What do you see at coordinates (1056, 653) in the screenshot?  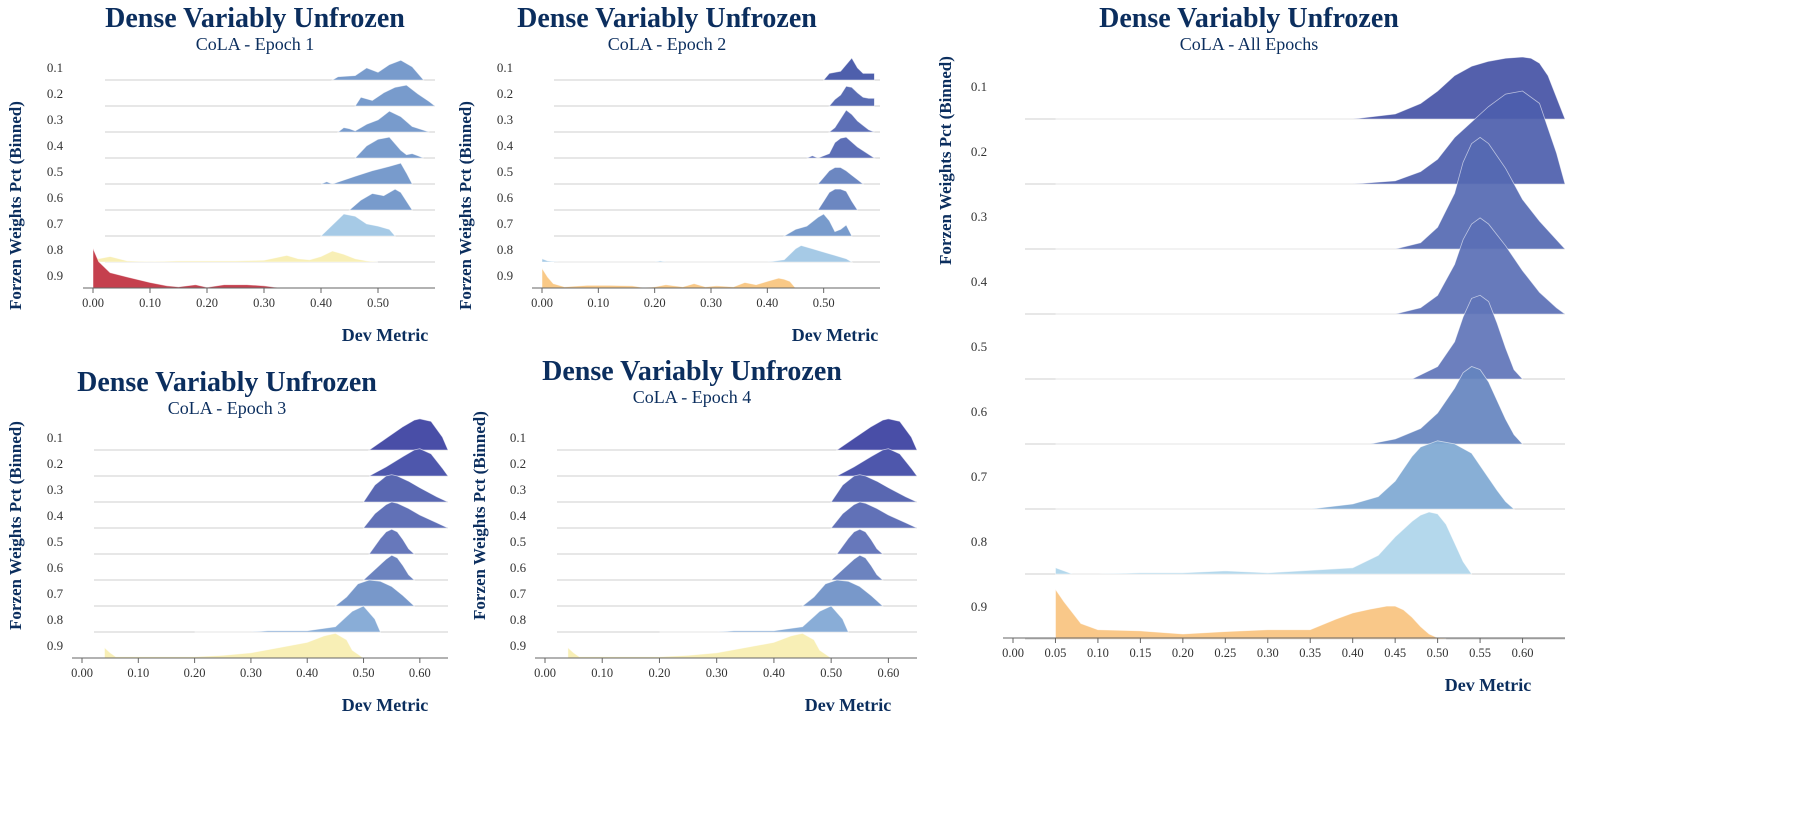 I see `x-tick-label: 0.05` at bounding box center [1056, 653].